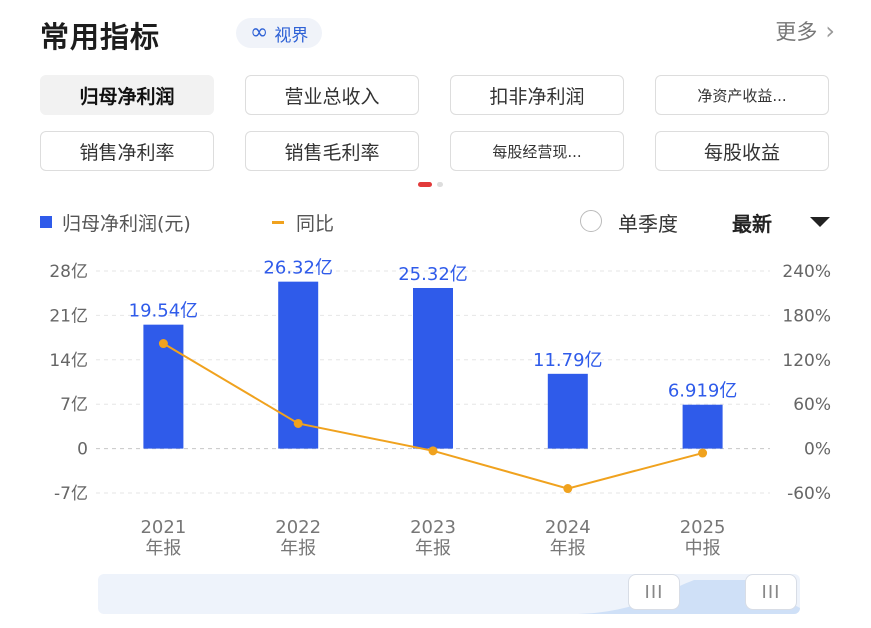 The width and height of the screenshot is (871, 628). Describe the element at coordinates (74, 405) in the screenshot. I see `left-tick-label: 7亿` at that location.